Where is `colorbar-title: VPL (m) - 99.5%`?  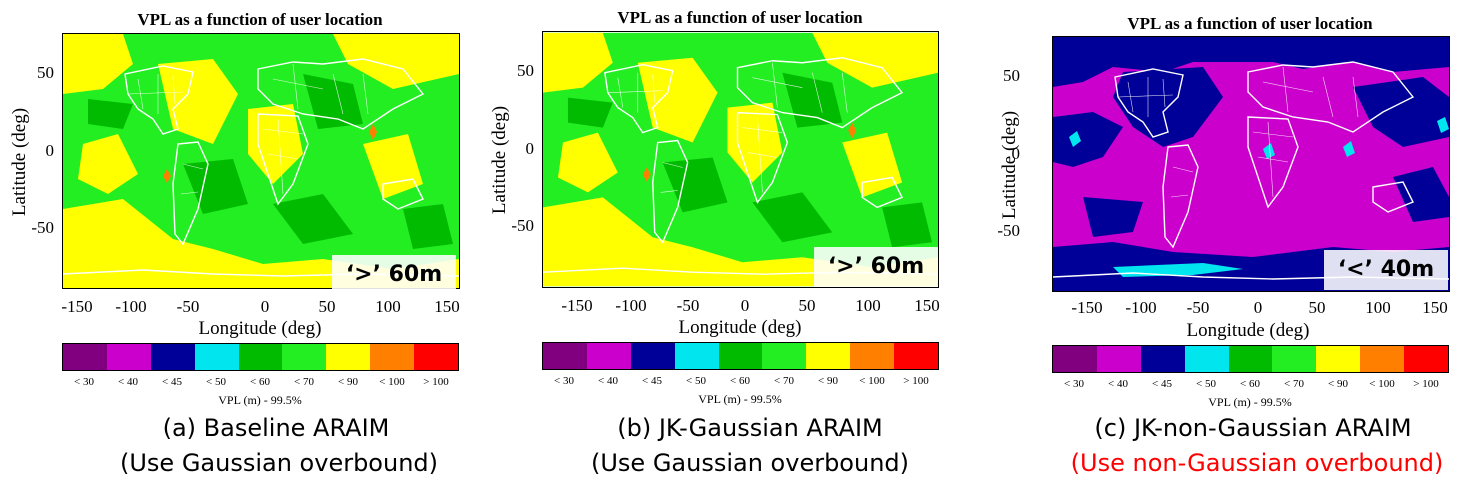
colorbar-title: VPL (m) - 99.5% is located at coordinates (1250, 402).